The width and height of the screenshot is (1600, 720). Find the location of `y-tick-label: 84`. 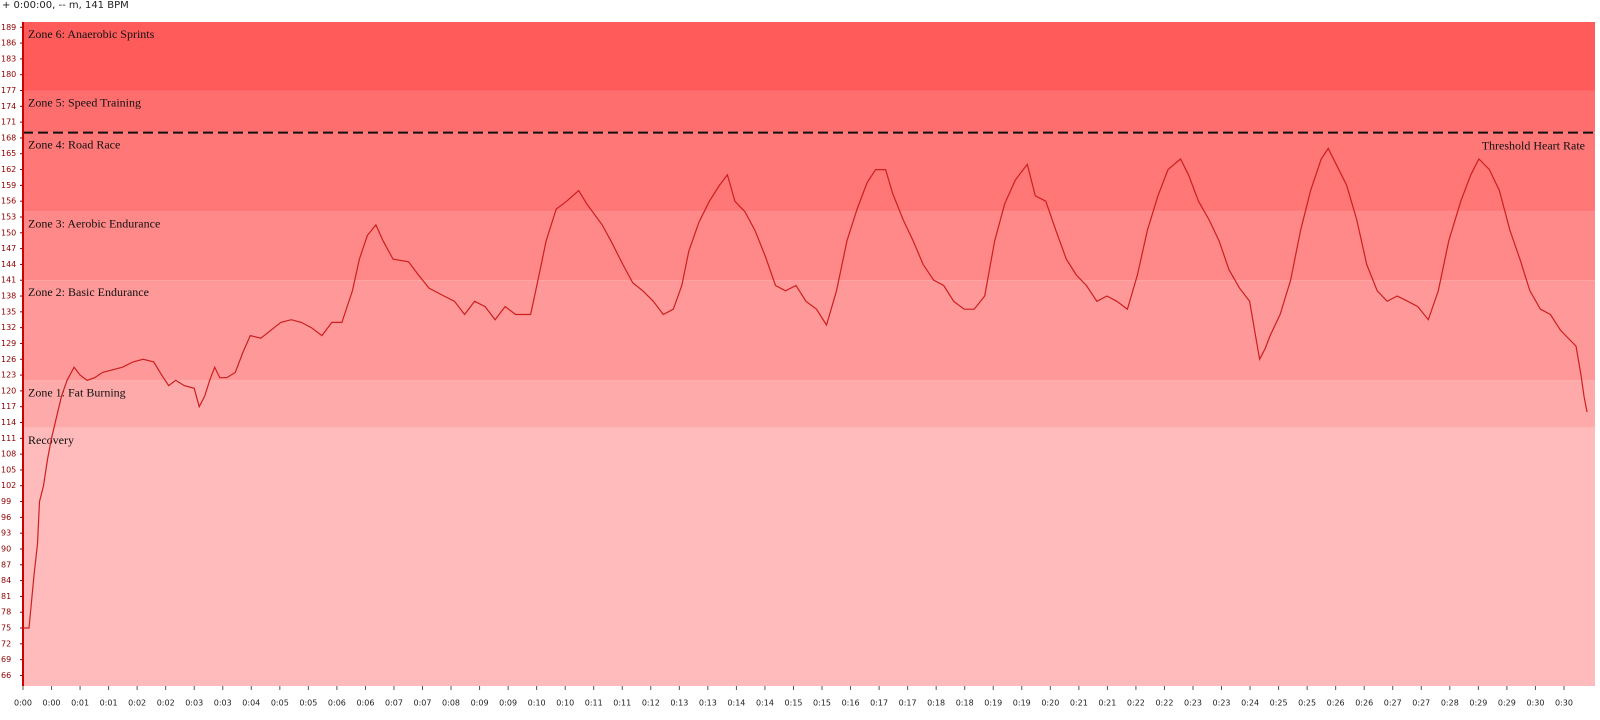

y-tick-label: 84 is located at coordinates (6, 580).